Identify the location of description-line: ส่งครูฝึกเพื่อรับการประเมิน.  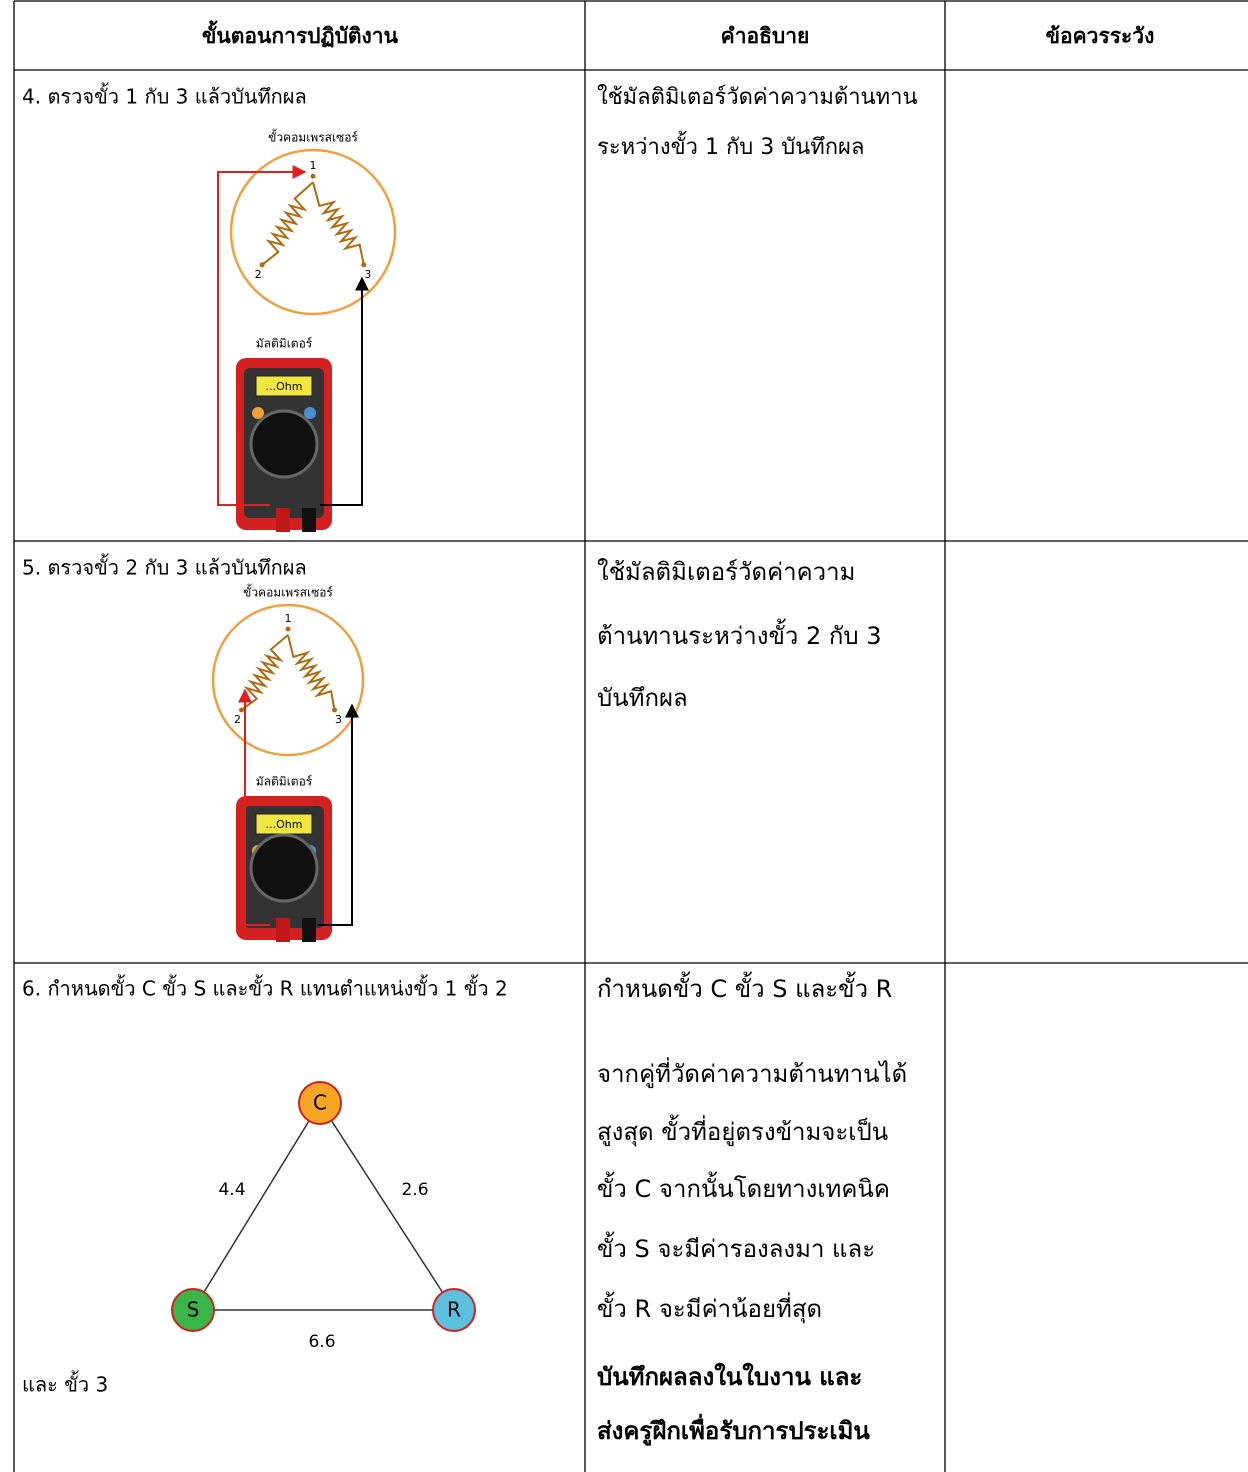
(733, 1429).